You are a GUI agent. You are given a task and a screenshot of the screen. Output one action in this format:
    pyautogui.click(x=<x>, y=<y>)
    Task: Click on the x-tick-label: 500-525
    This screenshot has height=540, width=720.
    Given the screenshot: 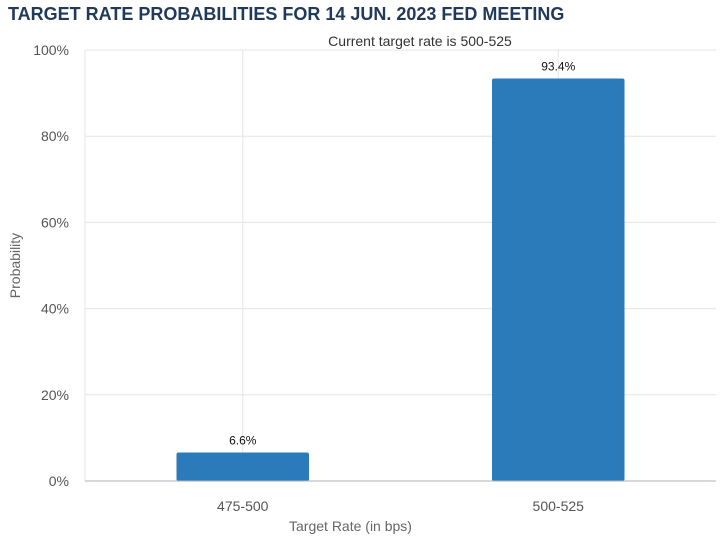 What is the action you would take?
    pyautogui.click(x=559, y=506)
    